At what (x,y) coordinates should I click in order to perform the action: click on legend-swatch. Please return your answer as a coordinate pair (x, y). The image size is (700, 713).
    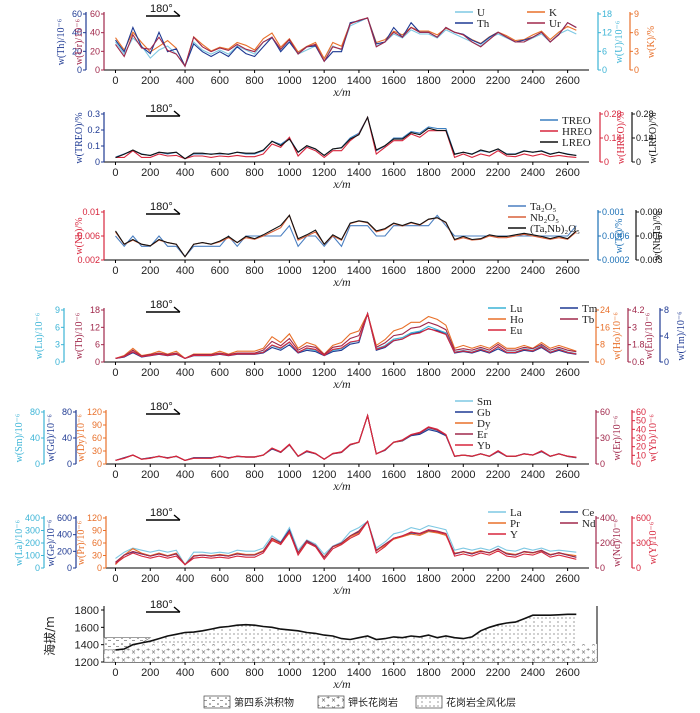
    Looking at the image, I should click on (429, 702).